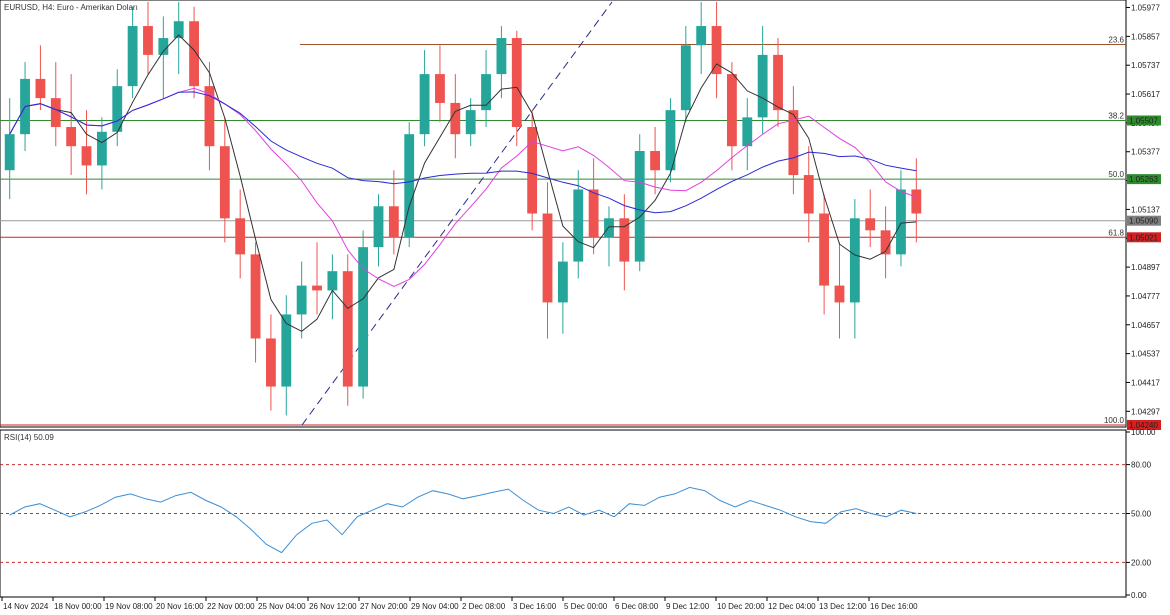 This screenshot has height=615, width=1170. What do you see at coordinates (535, 606) in the screenshot?
I see `time-tick-label: 3 Dec 16:00` at bounding box center [535, 606].